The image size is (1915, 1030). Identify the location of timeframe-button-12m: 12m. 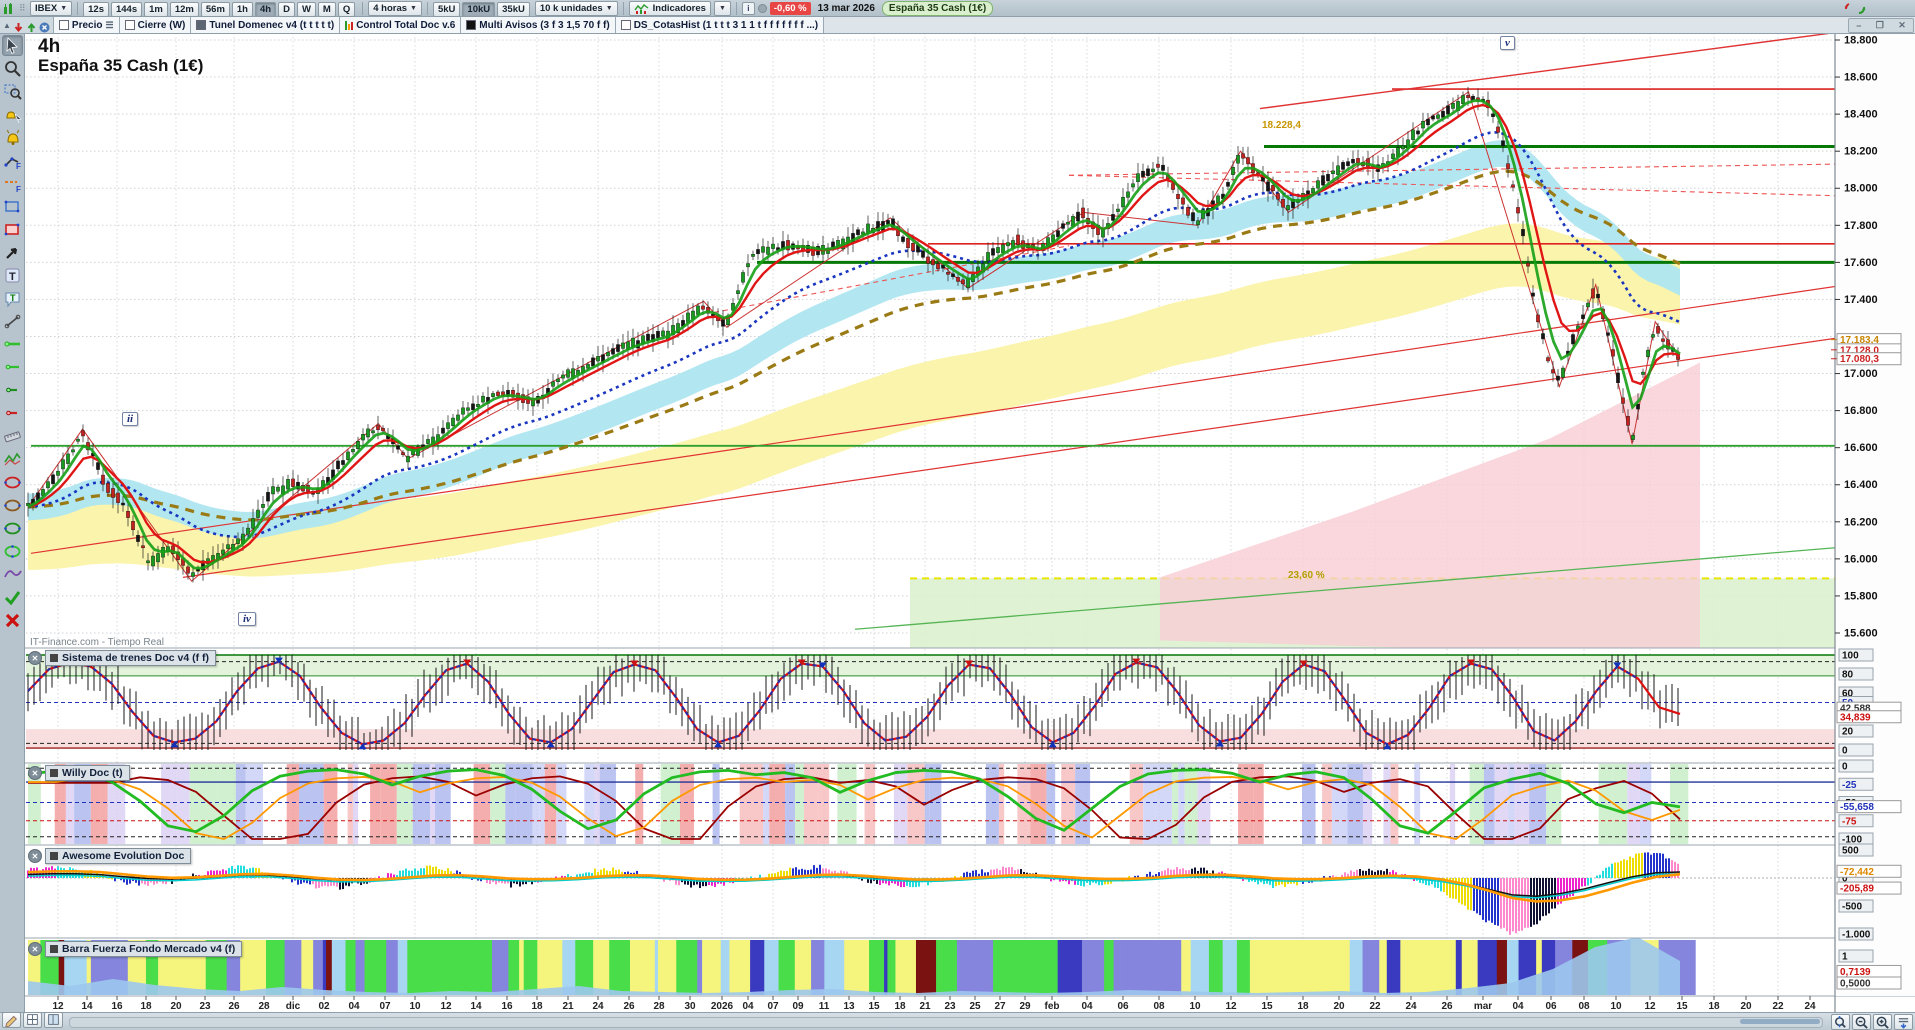
(184, 9).